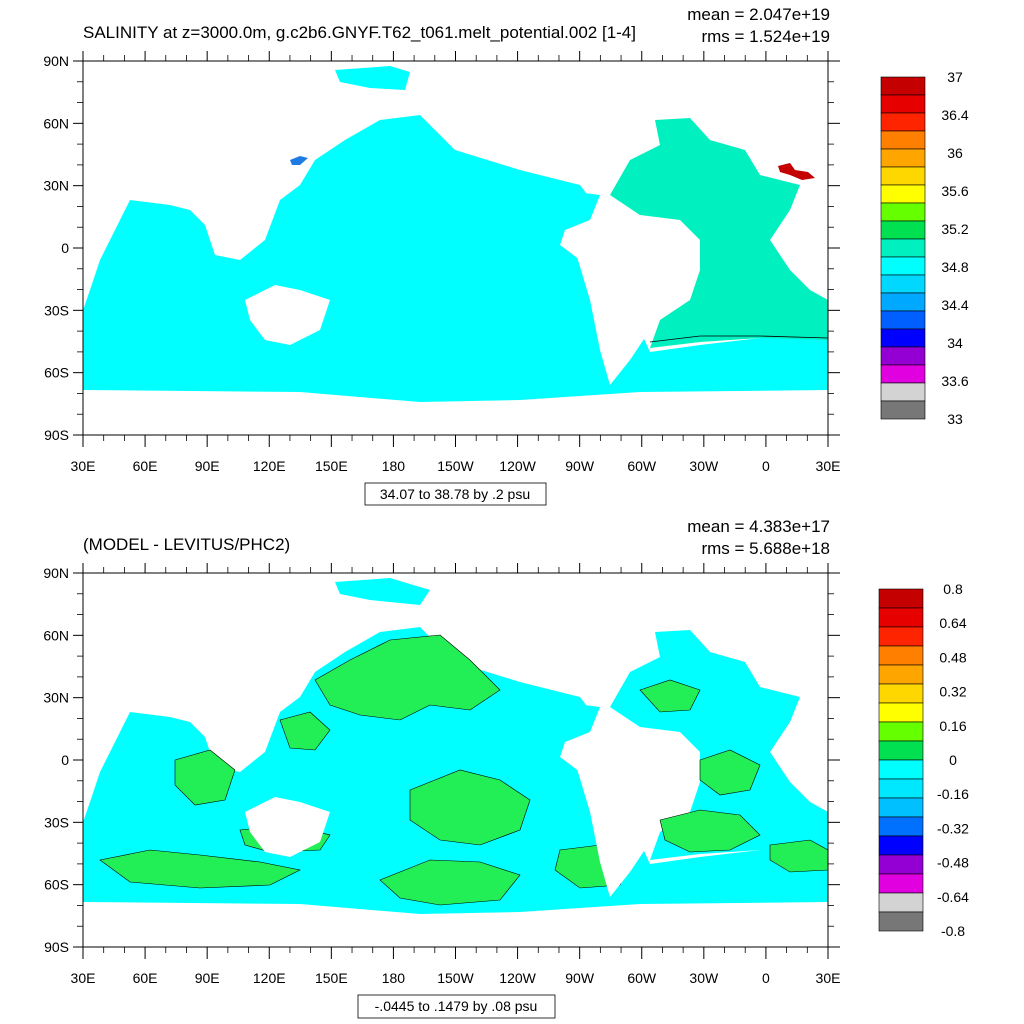 The height and width of the screenshot is (1024, 1024). What do you see at coordinates (205, 777) in the screenshot?
I see `patch-indian-east` at bounding box center [205, 777].